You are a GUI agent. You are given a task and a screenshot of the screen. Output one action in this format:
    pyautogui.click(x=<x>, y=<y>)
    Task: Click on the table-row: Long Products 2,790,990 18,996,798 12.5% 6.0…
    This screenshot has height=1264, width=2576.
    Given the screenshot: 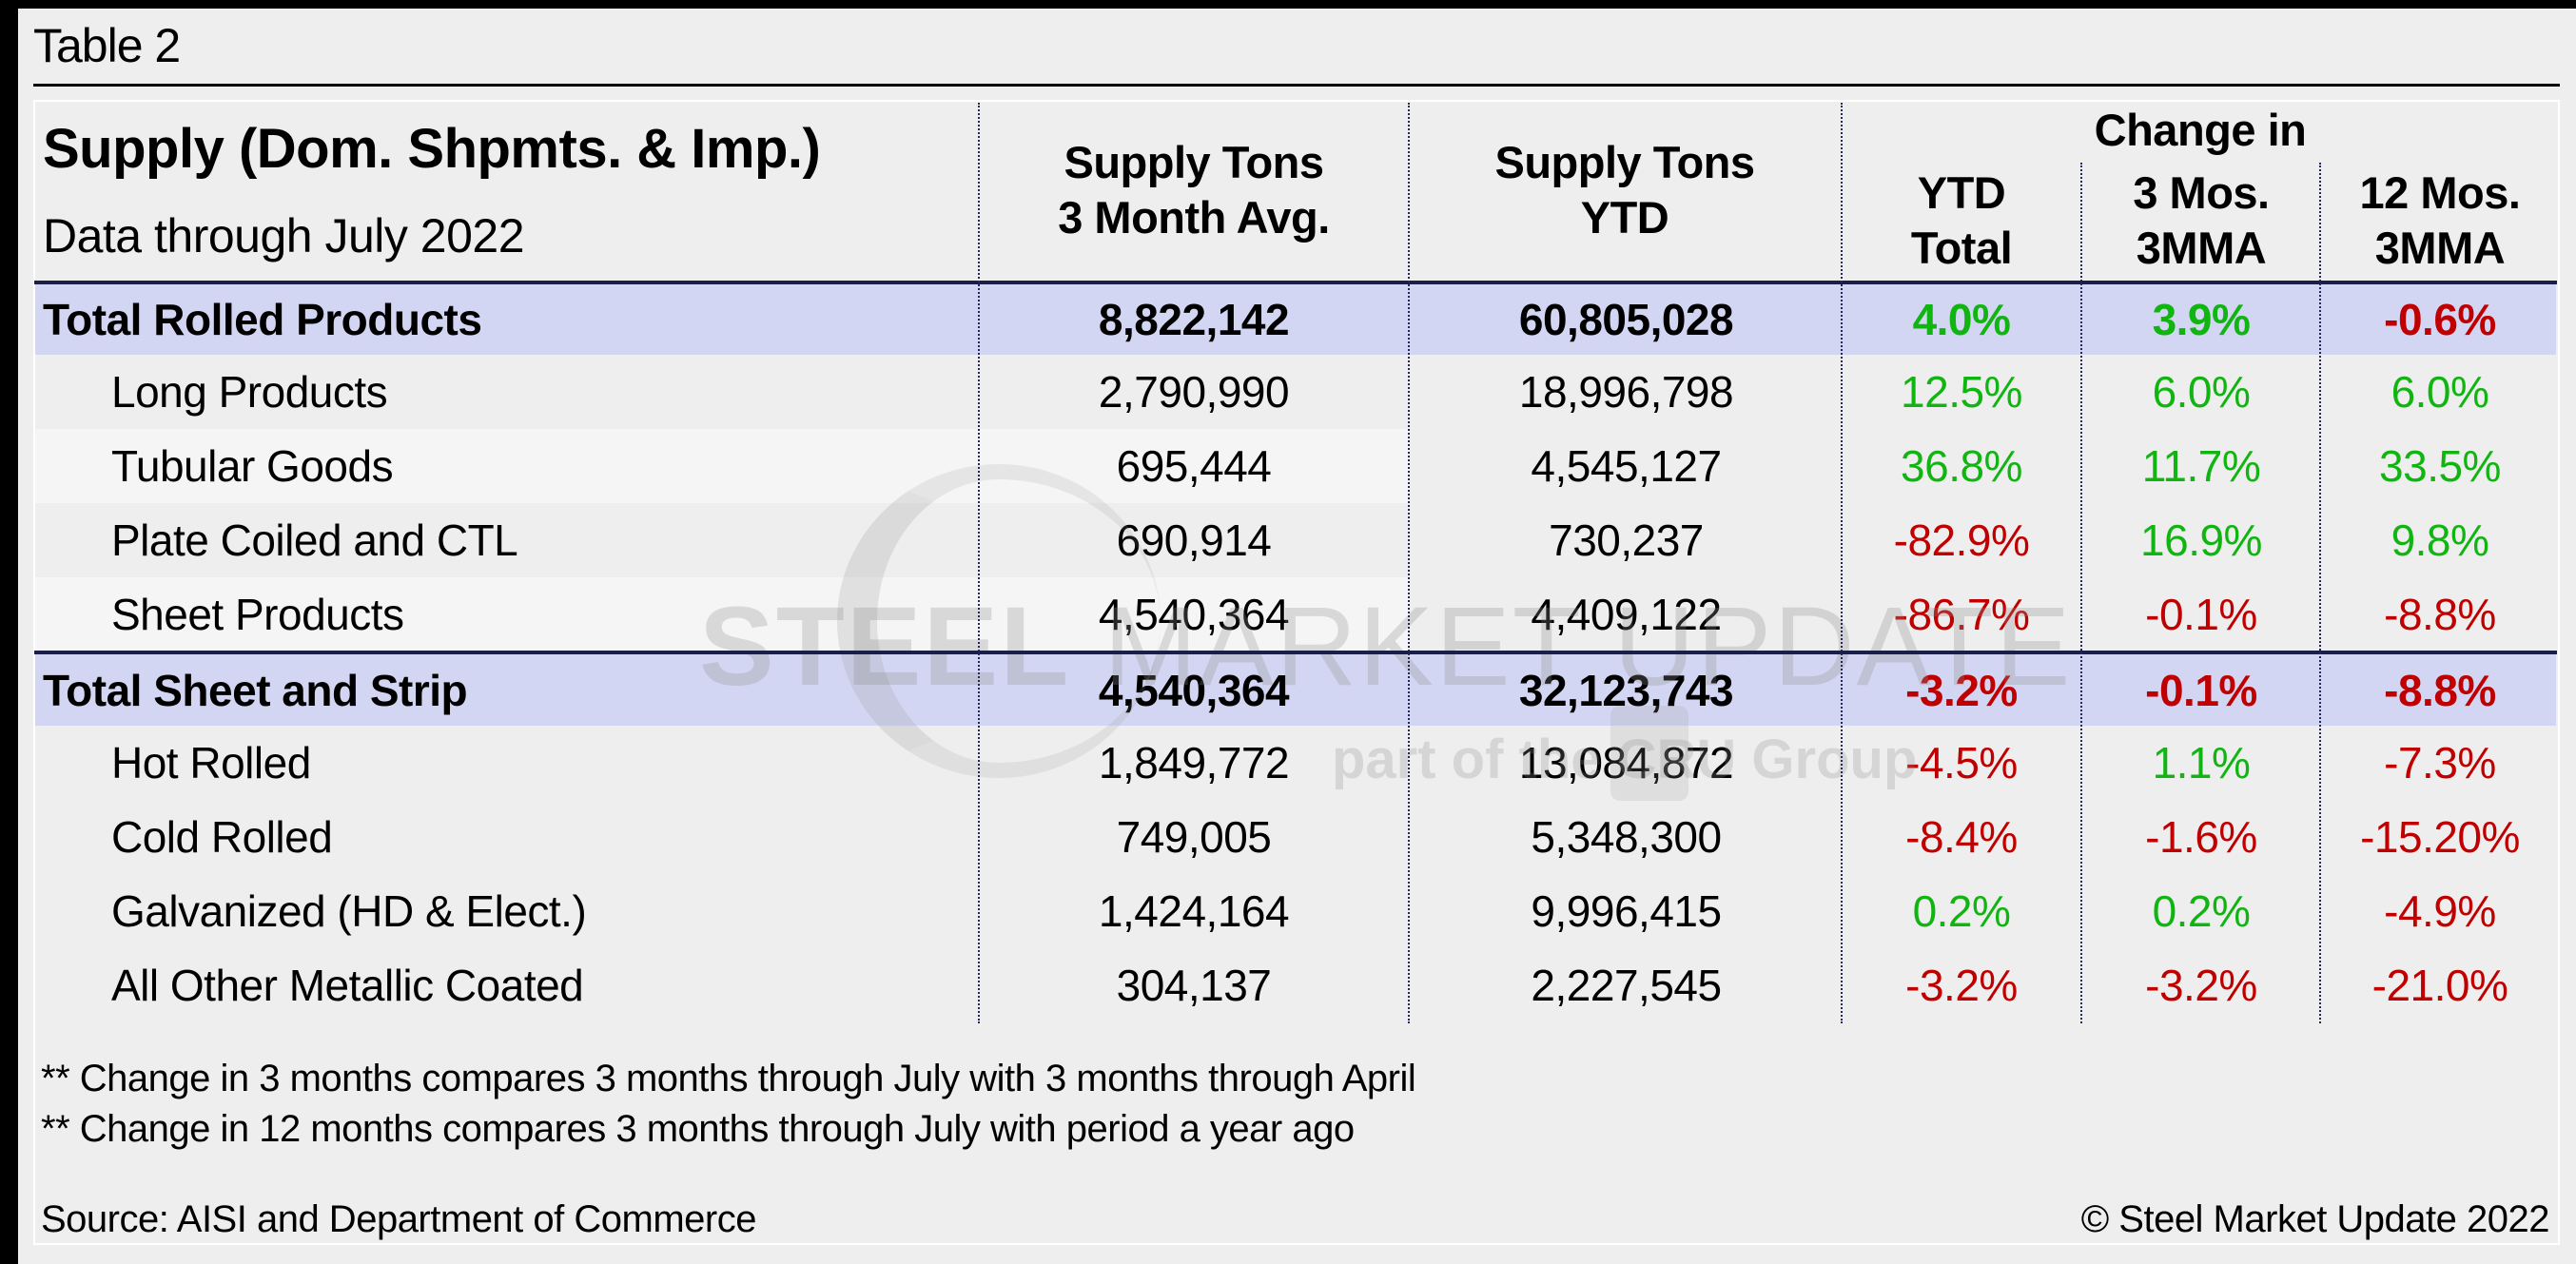 What is the action you would take?
    pyautogui.click(x=1295, y=392)
    